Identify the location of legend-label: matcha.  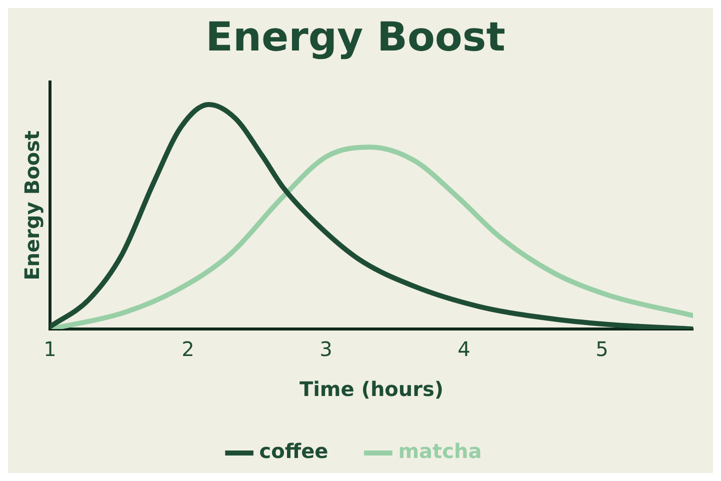
(440, 451).